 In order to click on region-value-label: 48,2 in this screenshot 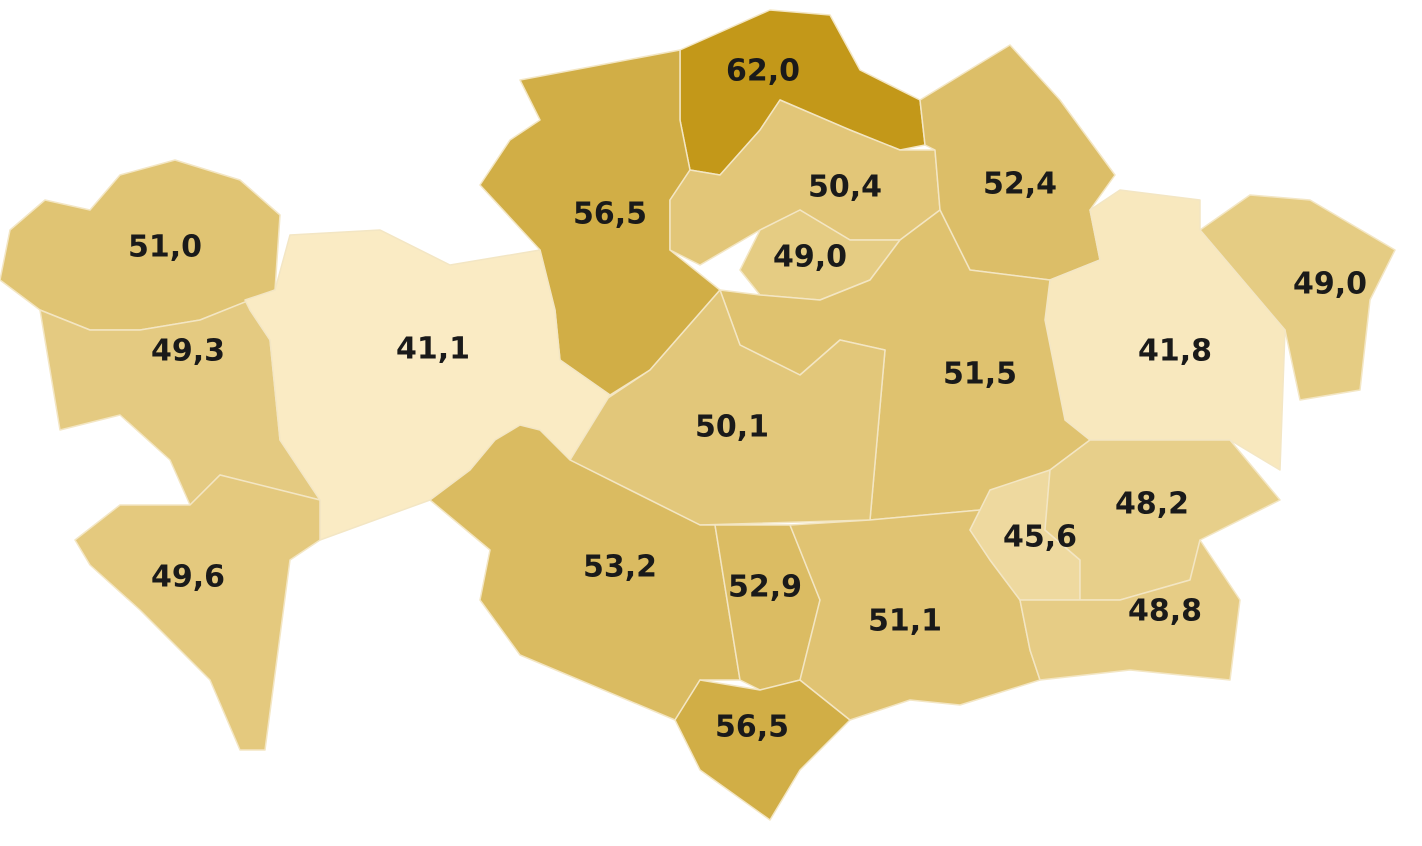, I will do `click(1152, 504)`.